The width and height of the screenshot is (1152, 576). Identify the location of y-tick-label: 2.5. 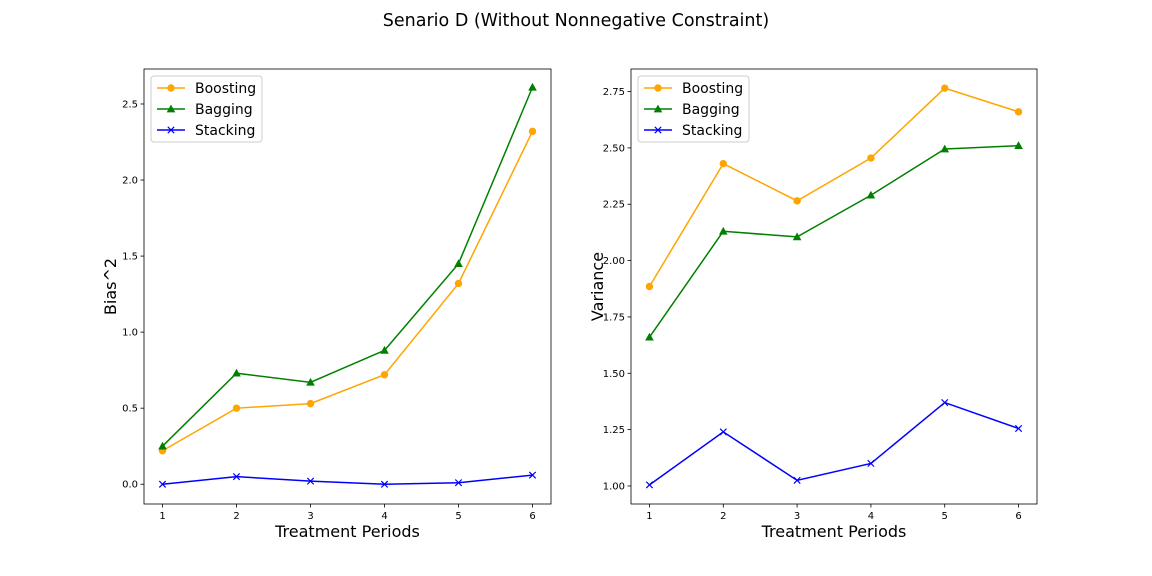
(130, 104).